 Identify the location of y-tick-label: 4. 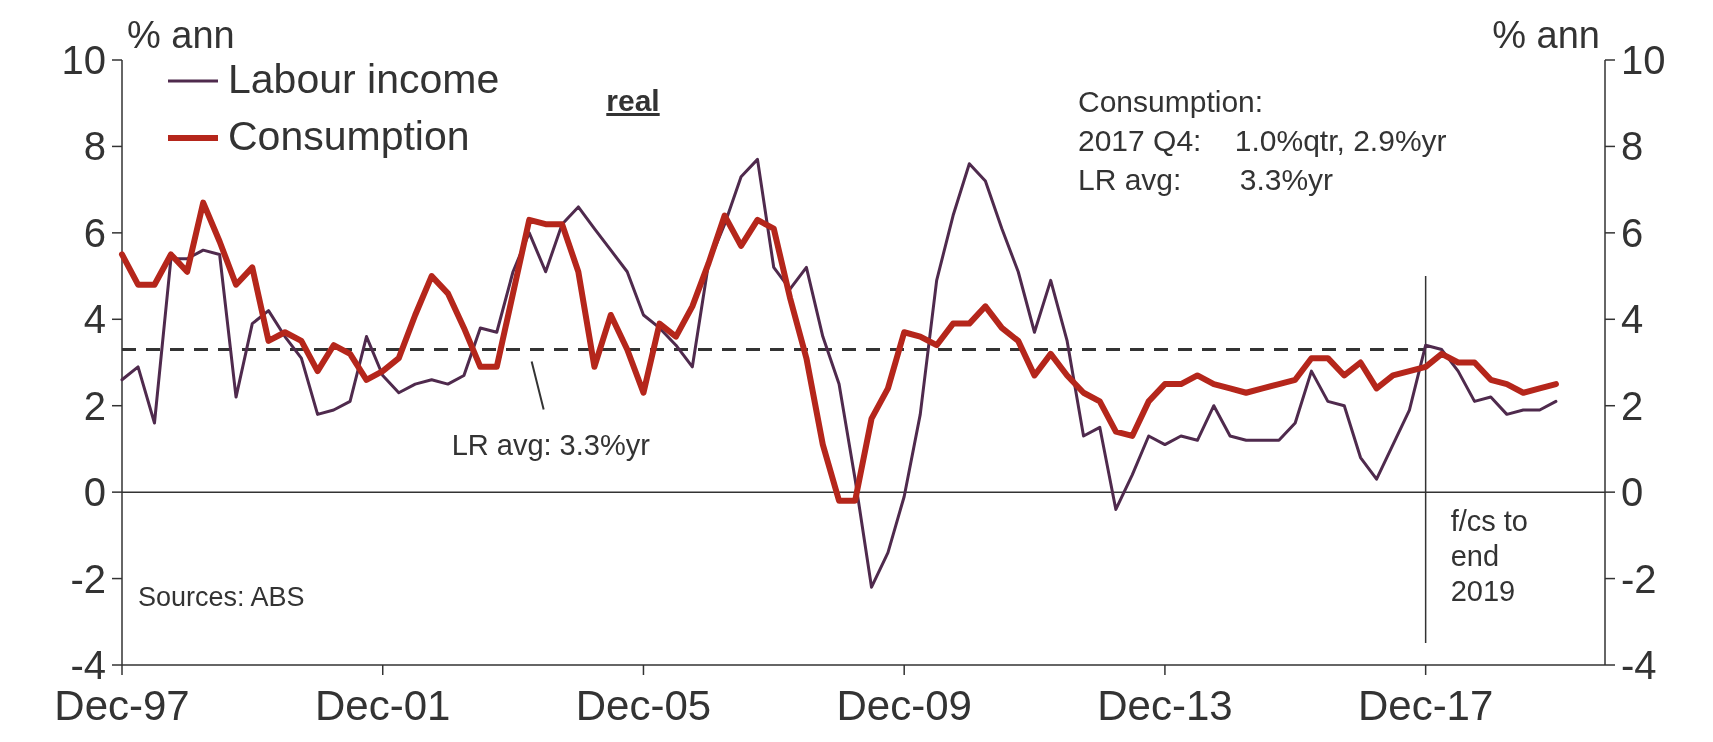
(94, 319).